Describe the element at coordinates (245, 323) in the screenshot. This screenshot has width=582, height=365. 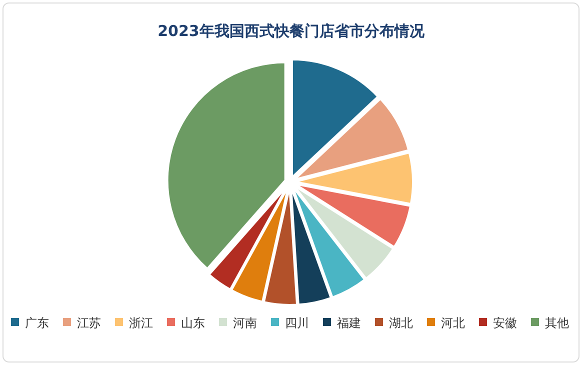
I see `legend-label: 河南` at that location.